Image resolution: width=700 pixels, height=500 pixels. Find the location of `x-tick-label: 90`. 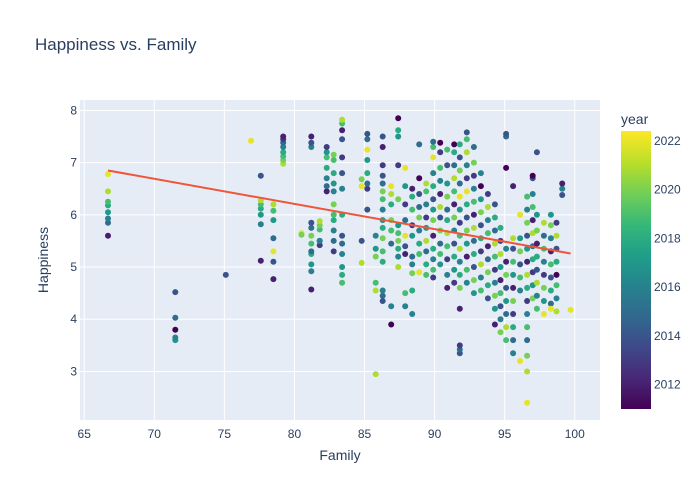

x-tick-label: 90 is located at coordinates (435, 434).